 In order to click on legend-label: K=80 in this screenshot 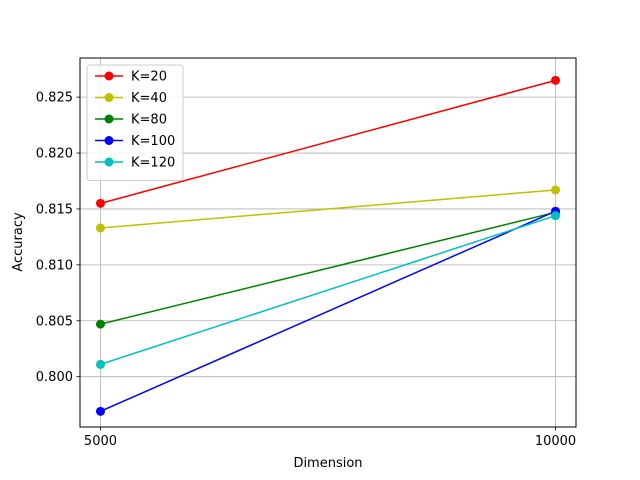, I will do `click(149, 120)`.